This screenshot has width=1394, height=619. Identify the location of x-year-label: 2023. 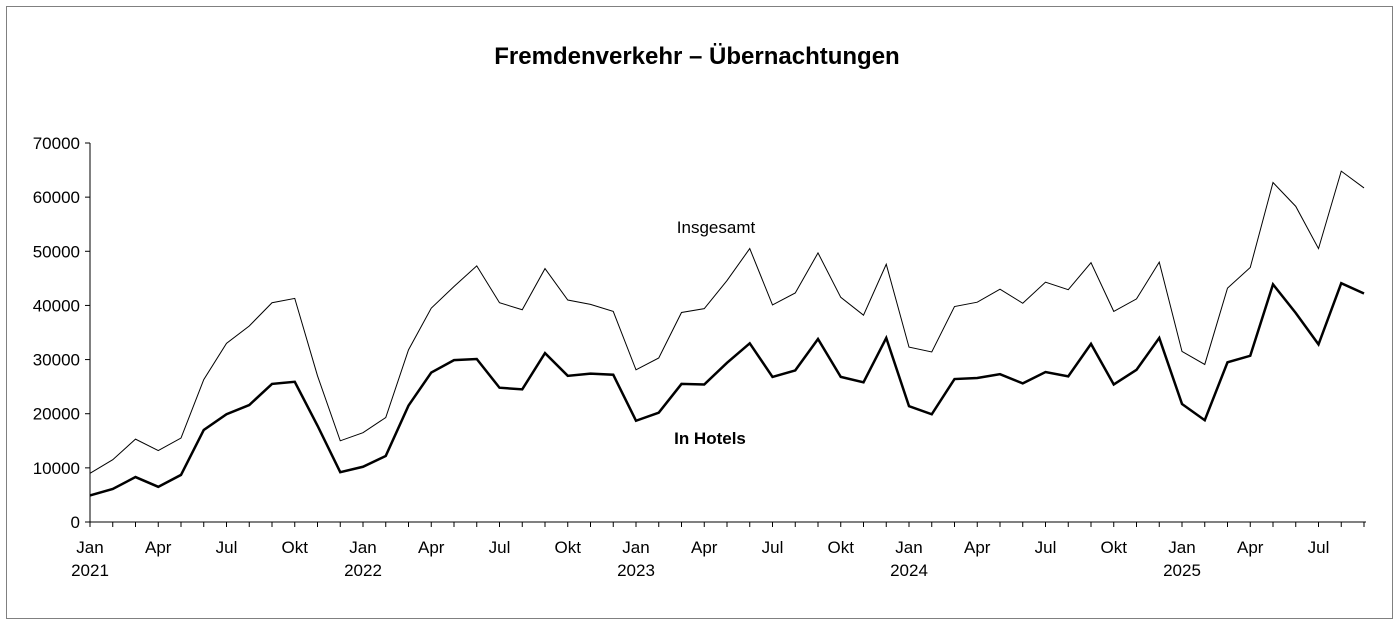
(636, 570).